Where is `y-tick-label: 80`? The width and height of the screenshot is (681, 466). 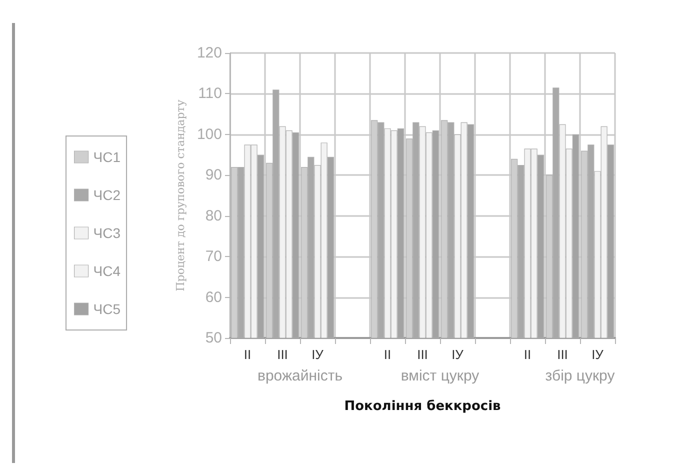 y-tick-label: 80 is located at coordinates (213, 215).